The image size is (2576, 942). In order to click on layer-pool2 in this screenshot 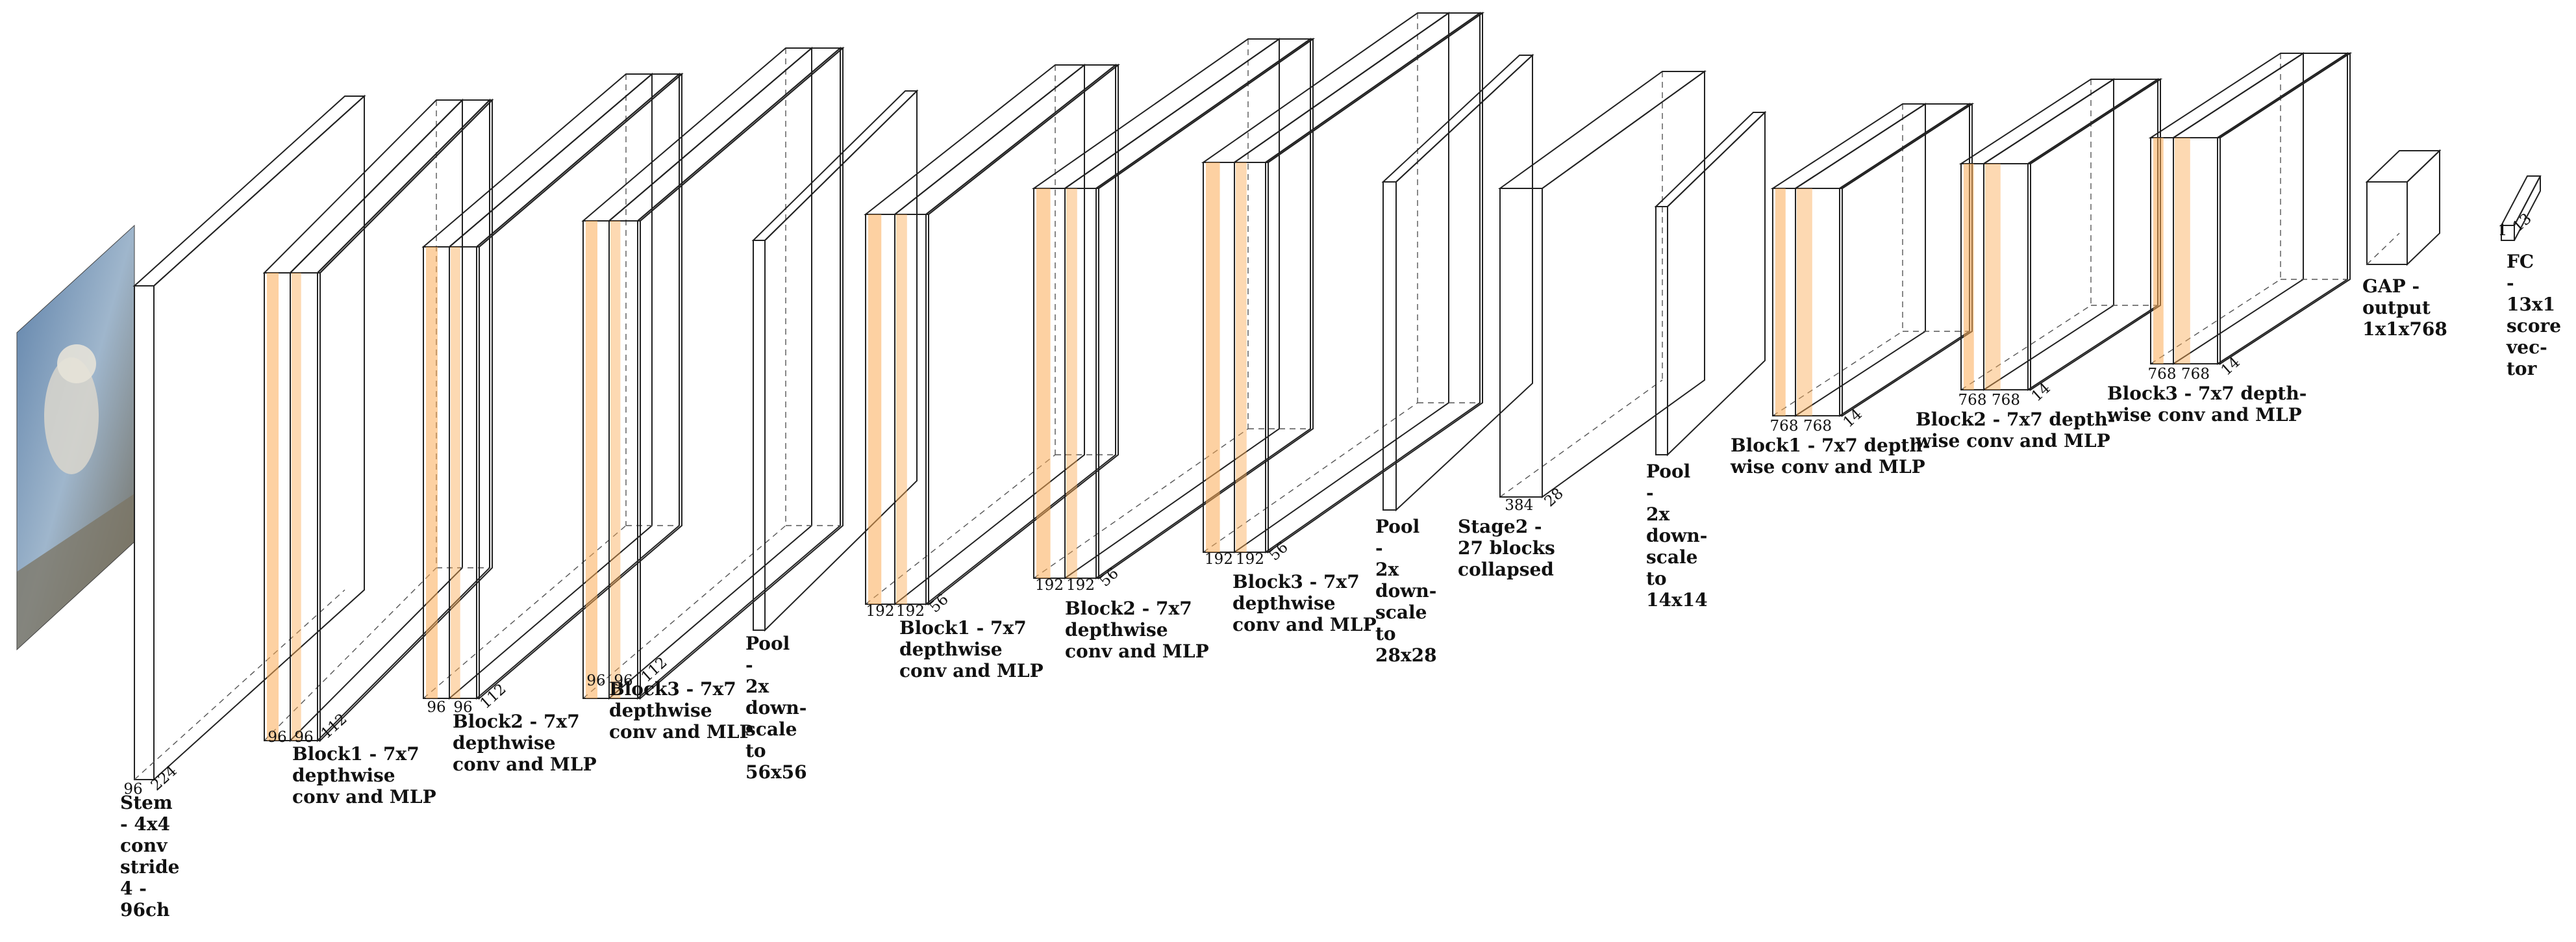, I will do `click(1457, 282)`.